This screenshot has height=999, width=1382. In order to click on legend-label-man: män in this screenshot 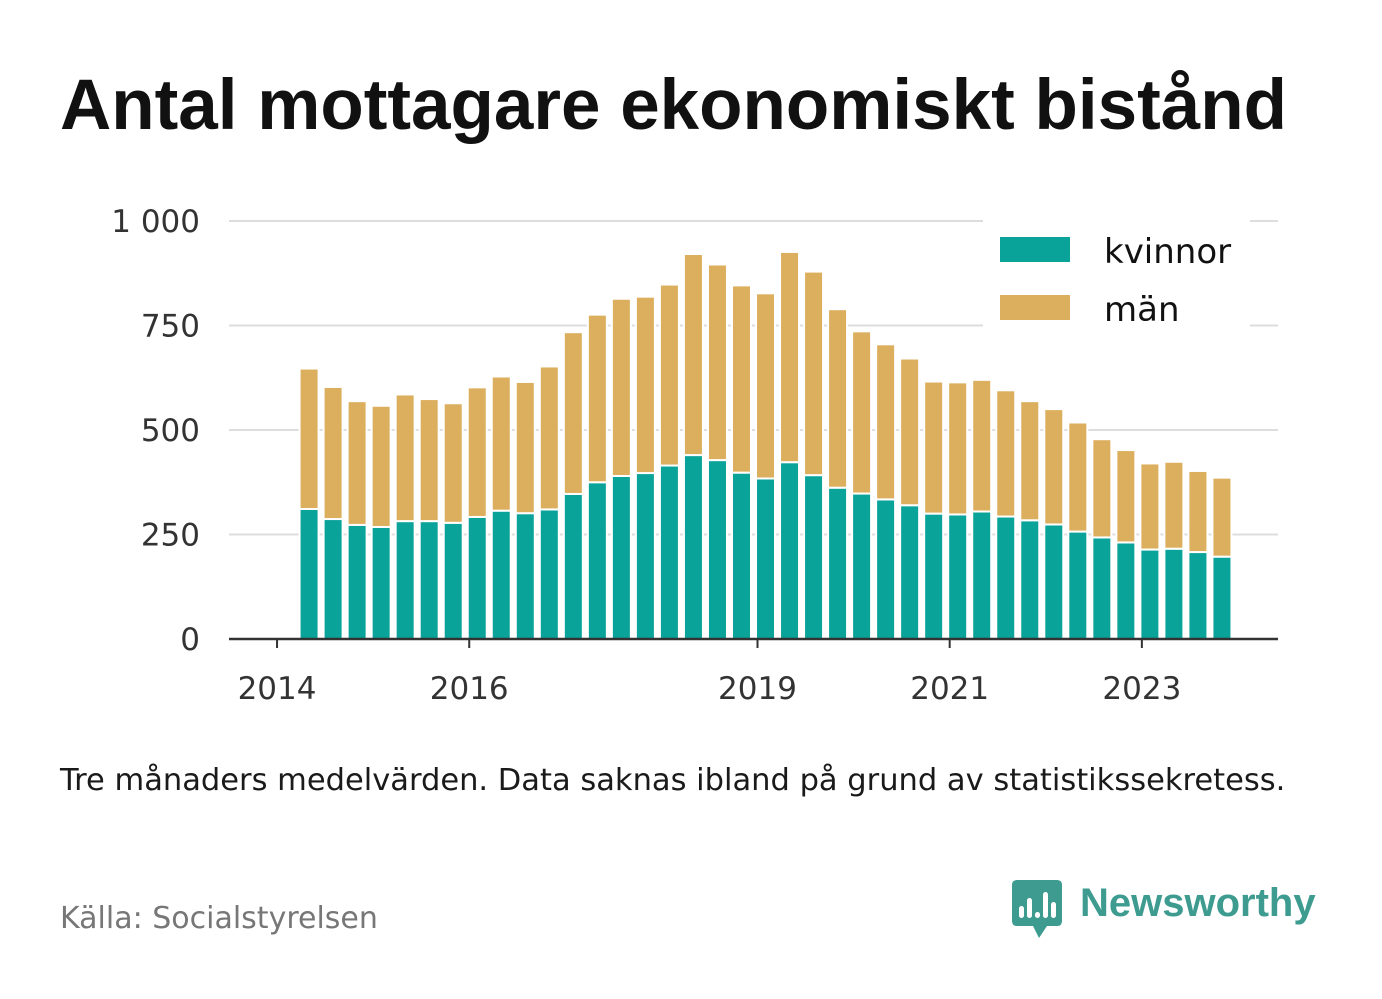, I will do `click(1142, 310)`.